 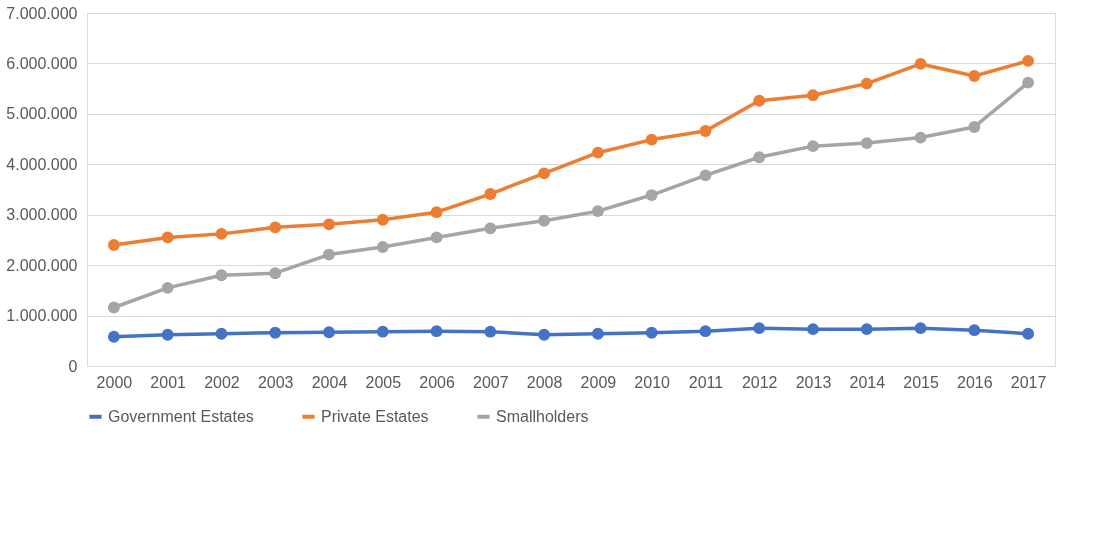 I want to click on x-tick-label: 2011, so click(x=706, y=382).